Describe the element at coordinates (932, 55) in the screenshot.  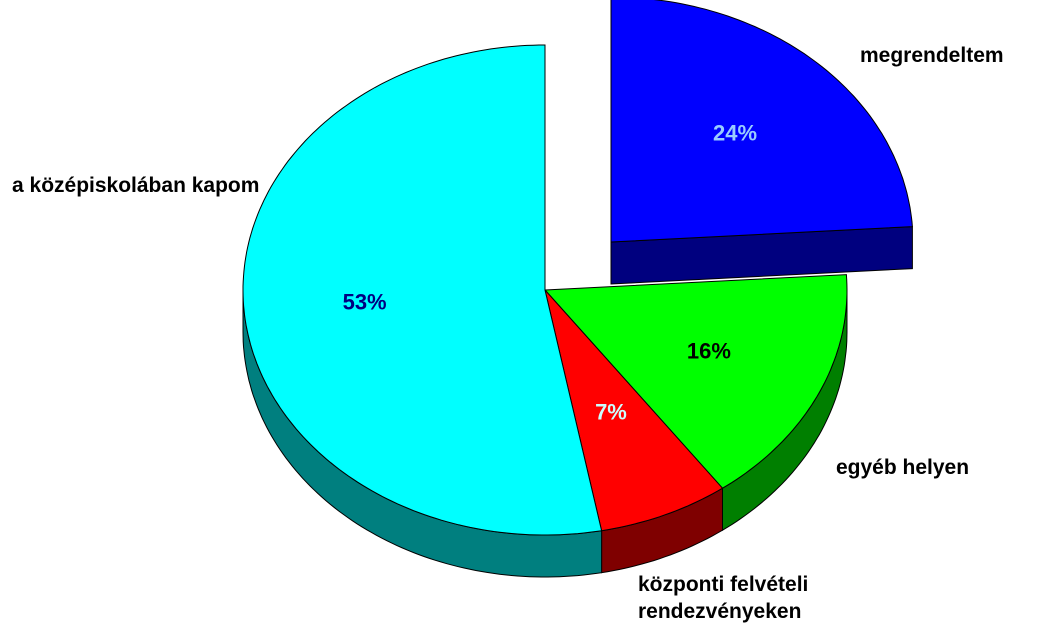
I see `category-label: megrendeltem` at that location.